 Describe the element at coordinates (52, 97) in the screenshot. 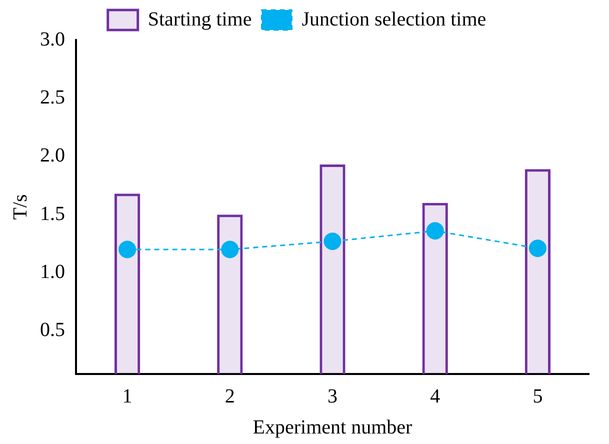

I see `y-tick-label: 2.5` at that location.